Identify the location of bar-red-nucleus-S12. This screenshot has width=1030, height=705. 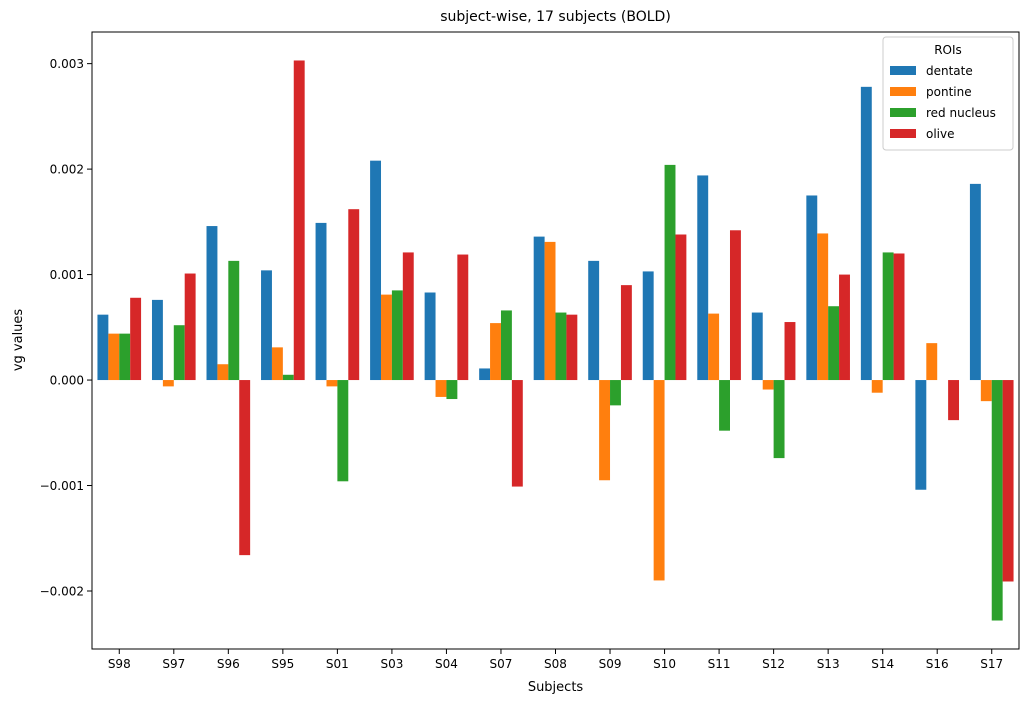
(779, 419).